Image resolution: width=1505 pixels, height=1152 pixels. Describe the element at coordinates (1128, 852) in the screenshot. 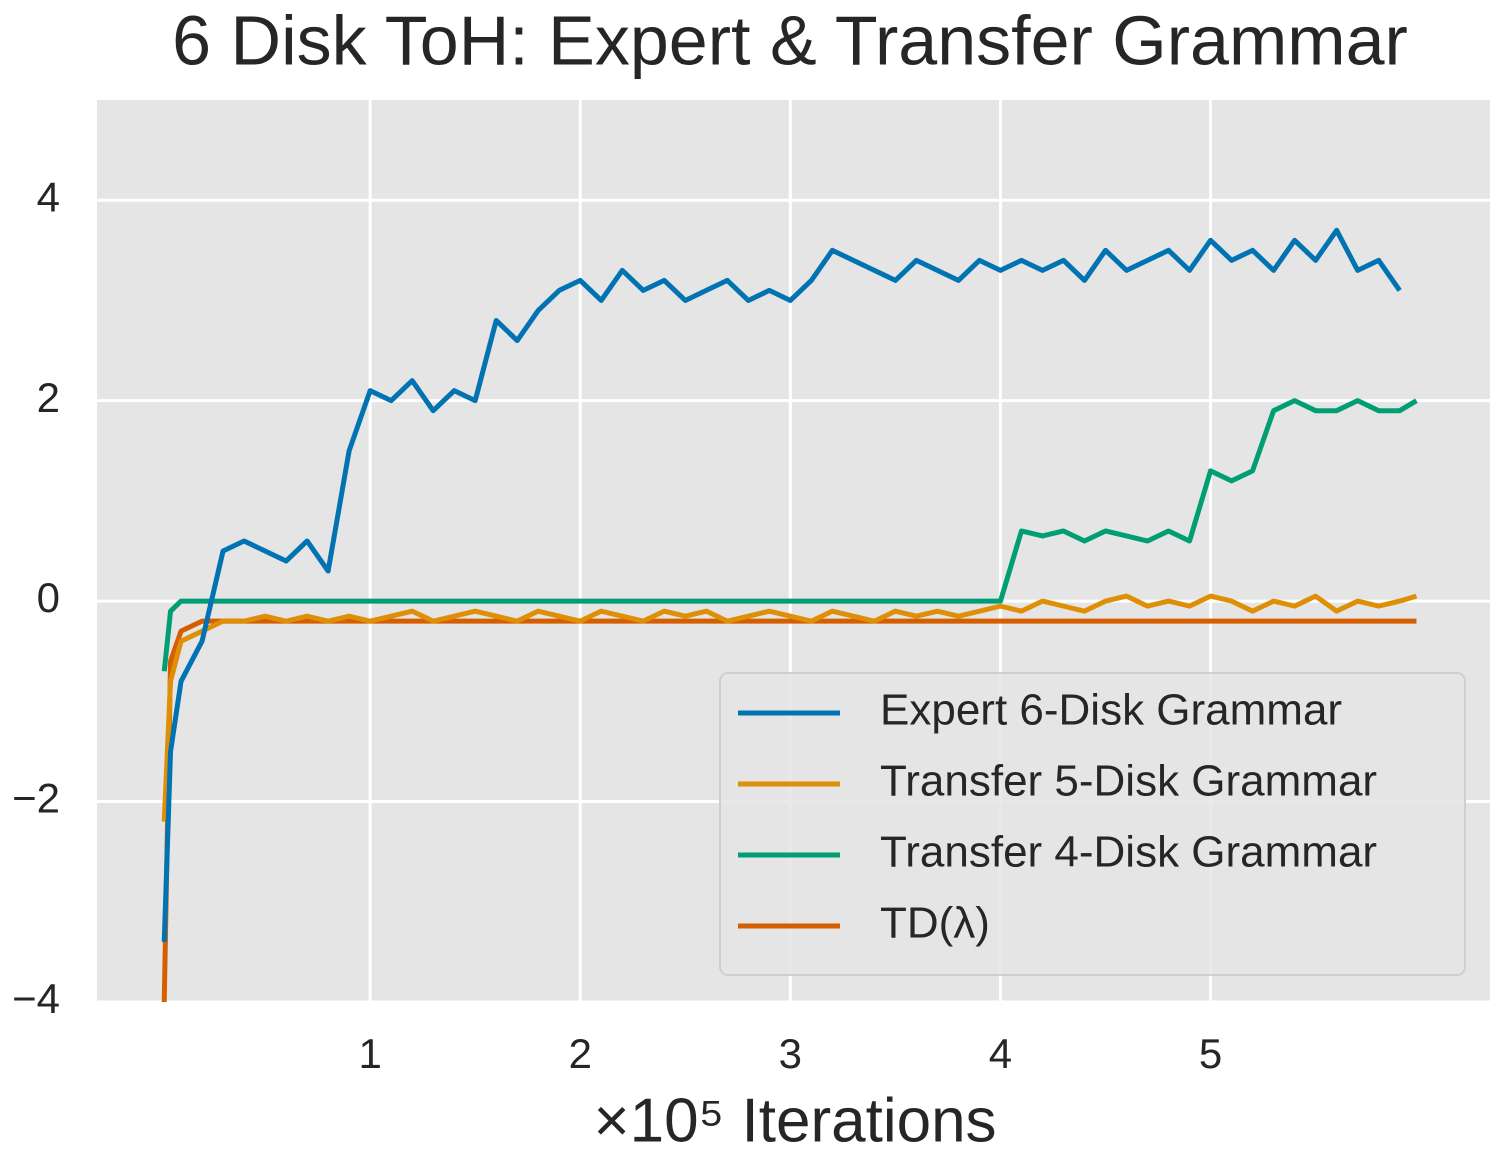

I see `legend-label: Transfer 4-Disk Grammar` at that location.